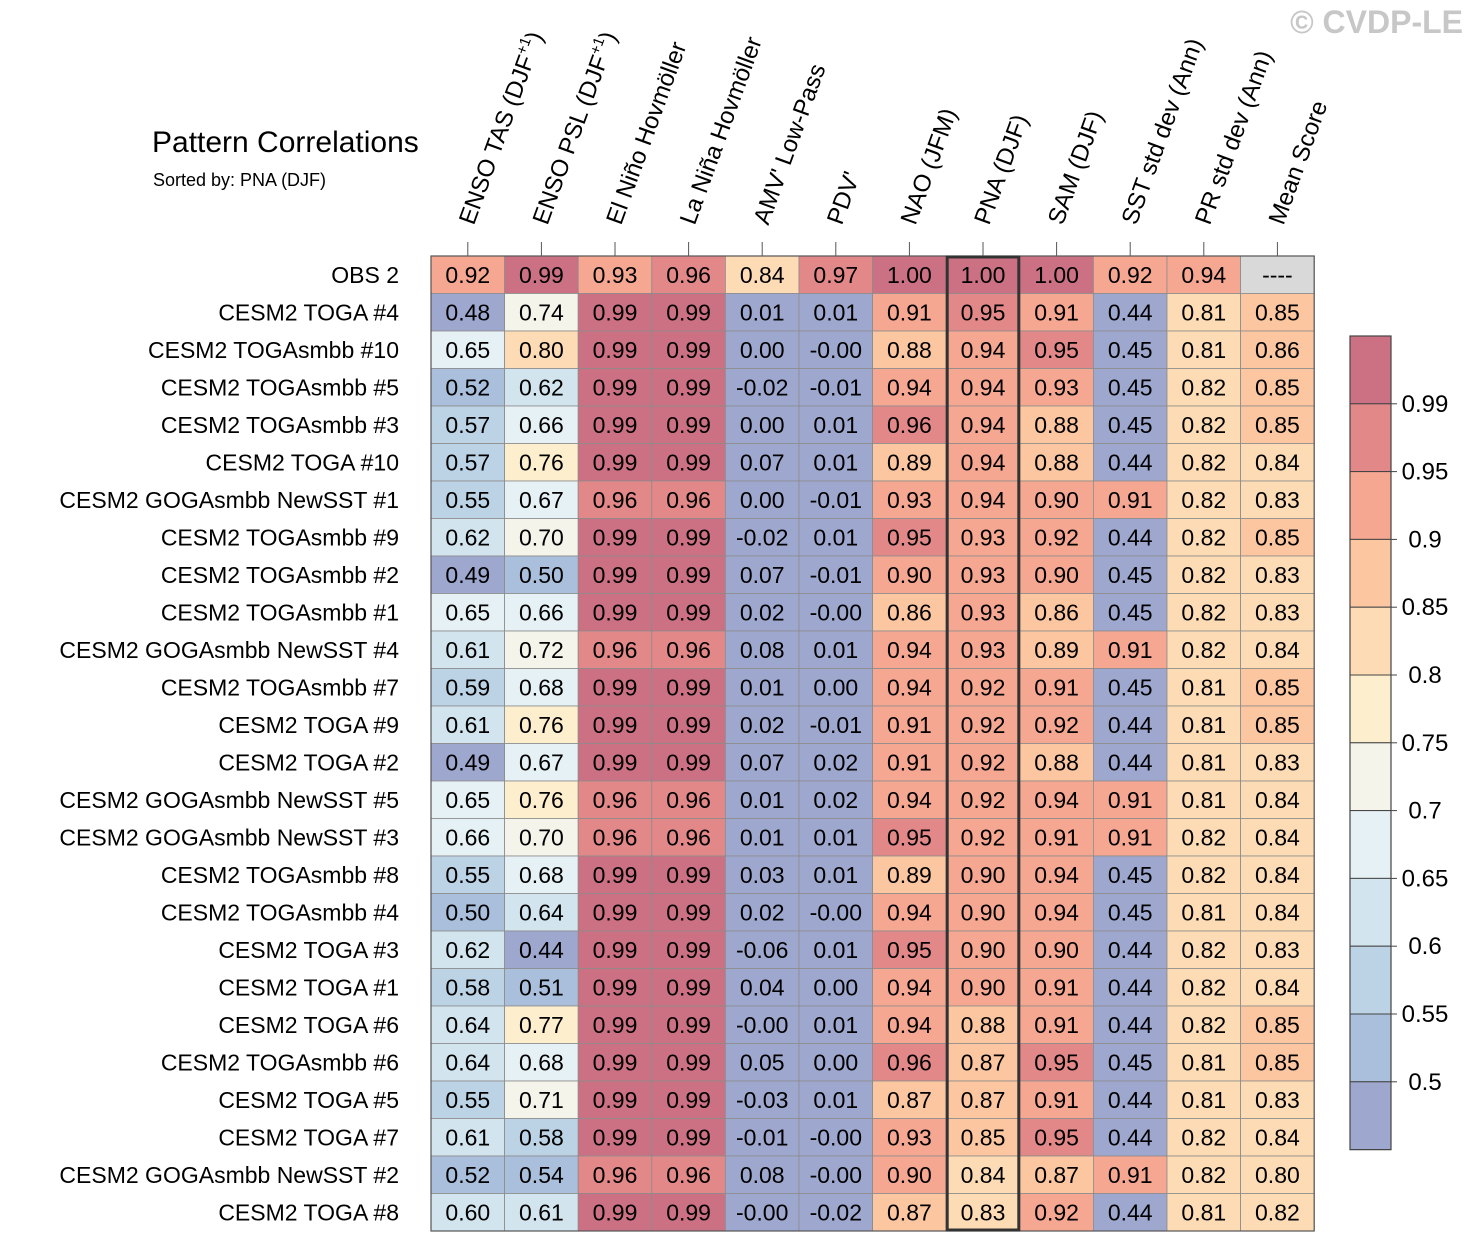 The image size is (1471, 1251). Describe the element at coordinates (1130, 687) in the screenshot. I see `cell-value: 0.45` at that location.